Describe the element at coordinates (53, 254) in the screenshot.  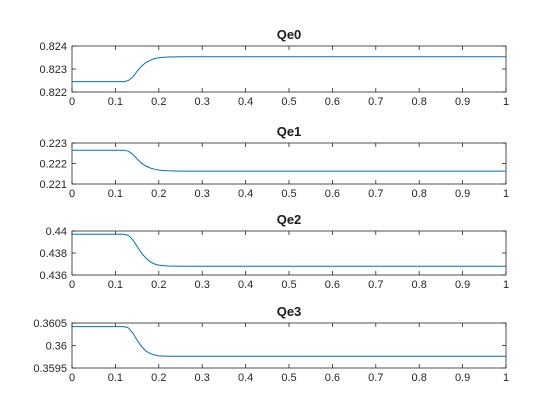
I see `y-tick-label: 0.438` at that location.